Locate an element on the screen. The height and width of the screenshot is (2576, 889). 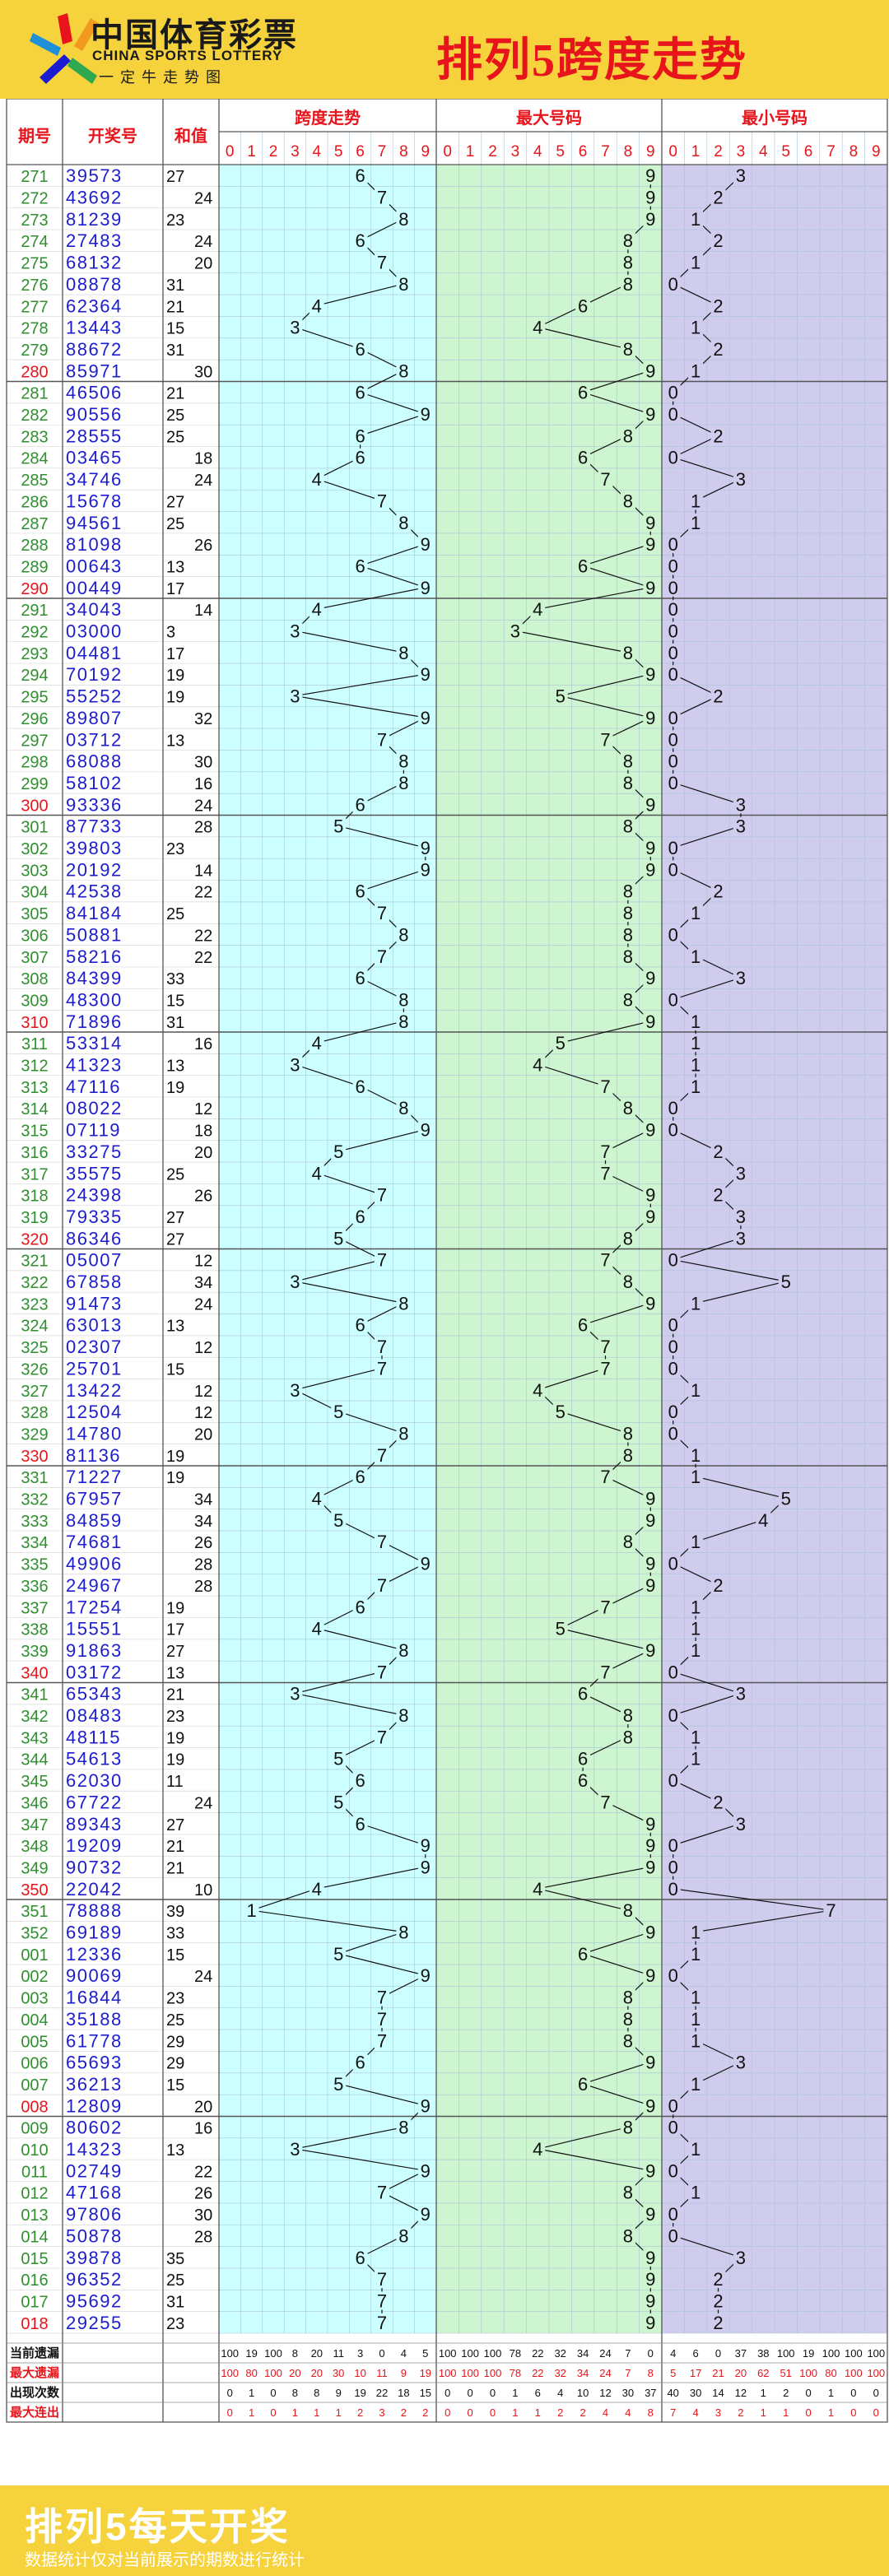
trend-marker: 1 is located at coordinates (695, 1043).